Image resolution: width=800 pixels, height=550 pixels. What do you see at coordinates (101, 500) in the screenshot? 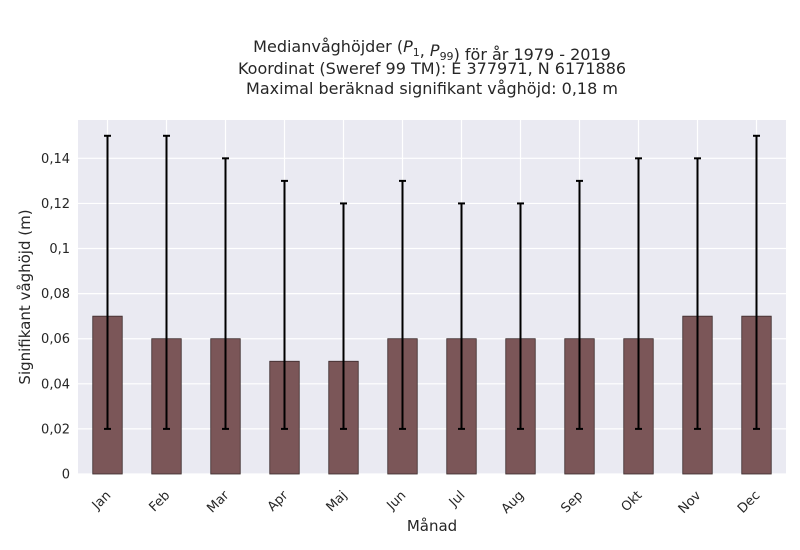
I see `x-tick-label: Jan` at bounding box center [101, 500].